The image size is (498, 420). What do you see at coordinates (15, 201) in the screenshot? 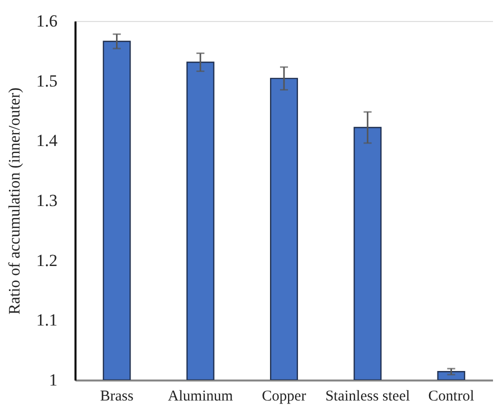
I see `y-axis-title: Ratio of accumulation (inner/outer)` at bounding box center [15, 201].